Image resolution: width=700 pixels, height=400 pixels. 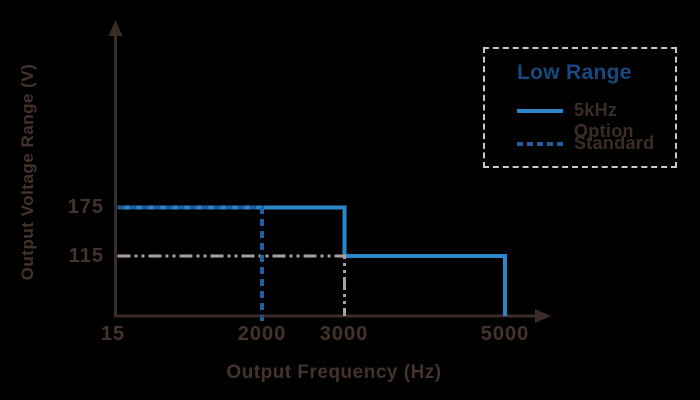 I want to click on series-standard, so click(x=190, y=260).